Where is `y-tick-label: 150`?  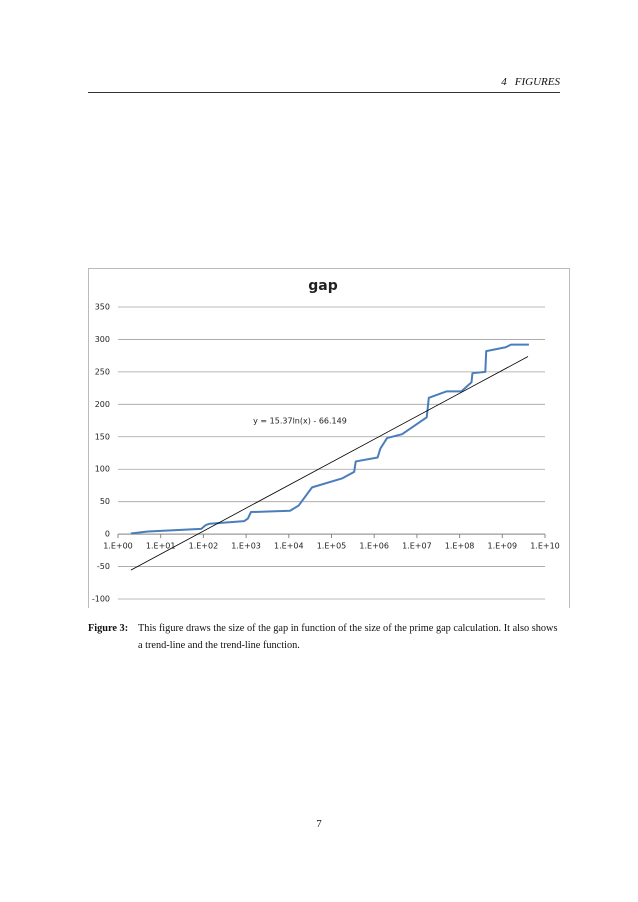 y-tick-label: 150 is located at coordinates (102, 436).